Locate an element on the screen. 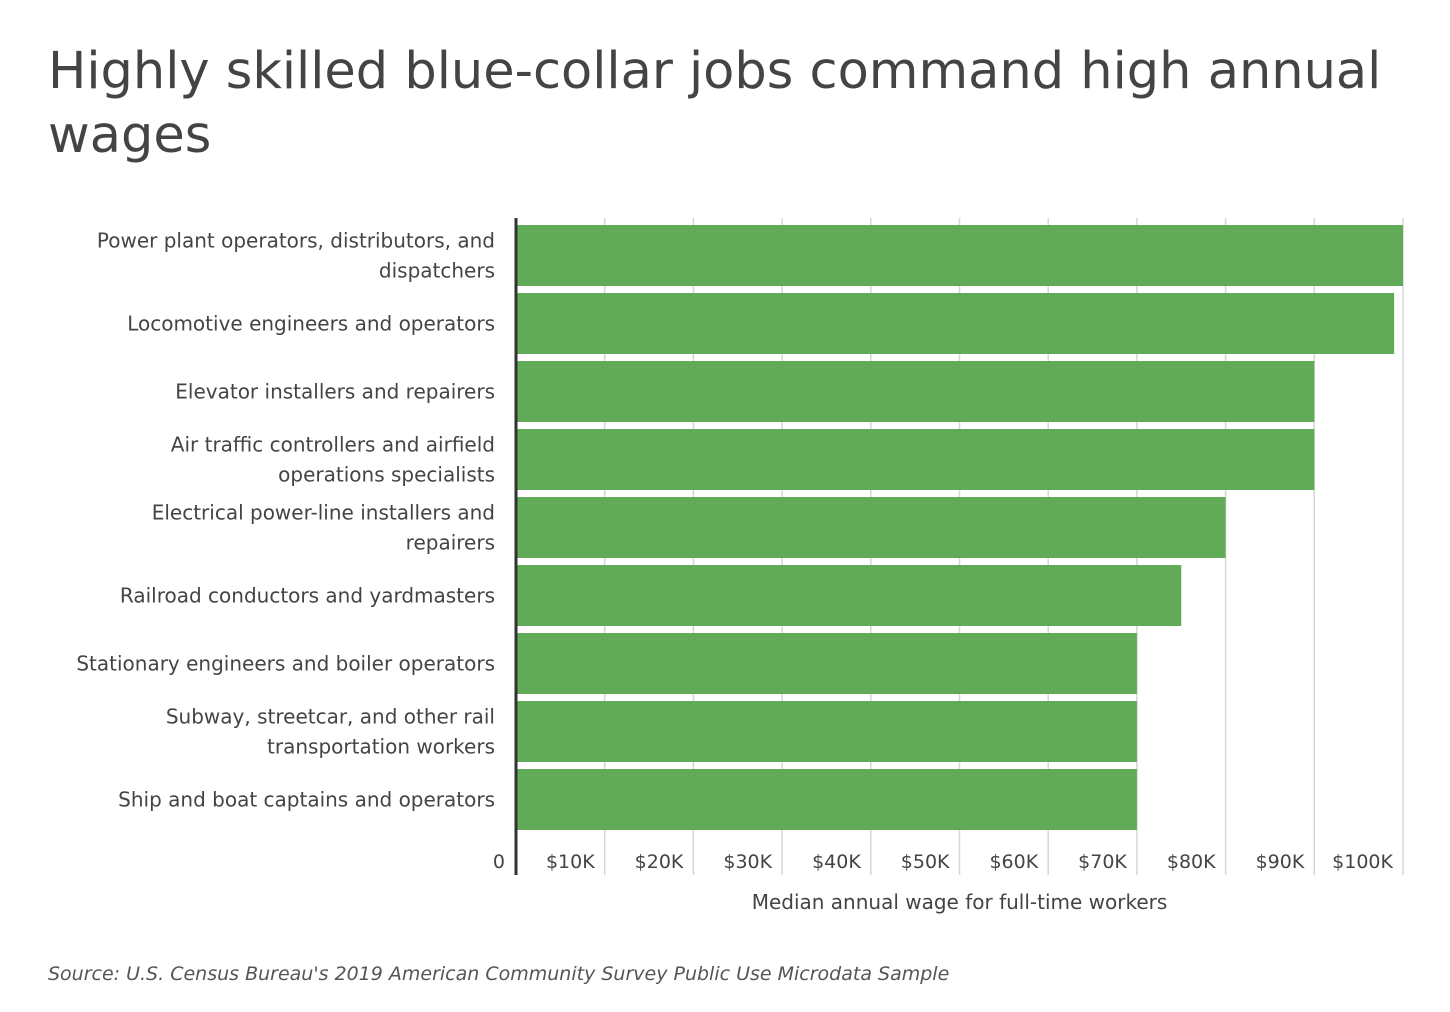  x-tick-label: $90K is located at coordinates (1280, 862).